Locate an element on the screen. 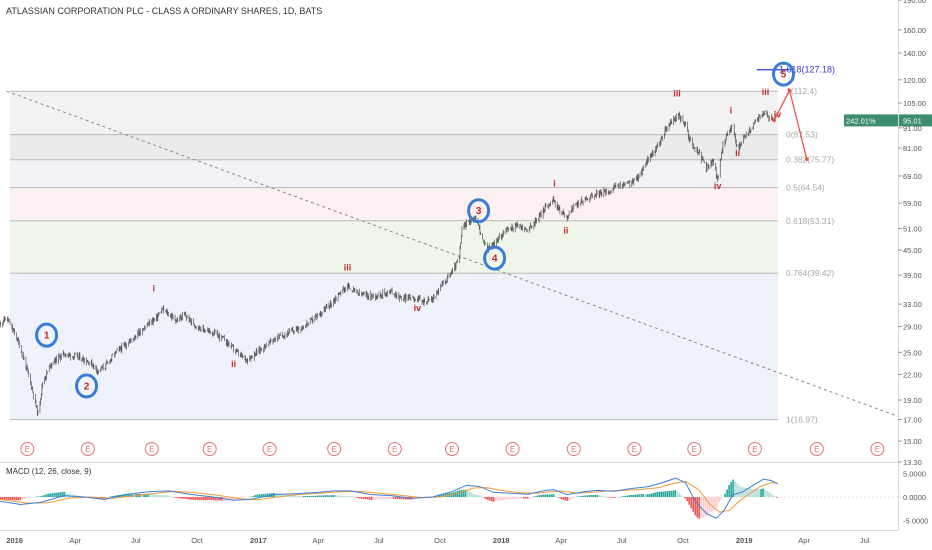 The image size is (932, 550). fib-level-label: 0.764(39.42) is located at coordinates (810, 273).